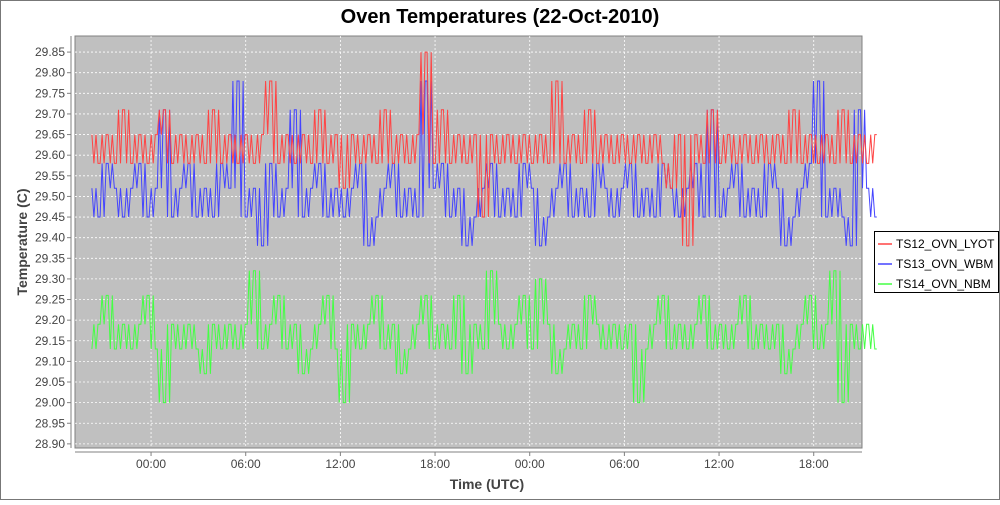  Describe the element at coordinates (500, 17) in the screenshot. I see `chart-title: Oven Temperatures (22-Oct-2010)` at that location.